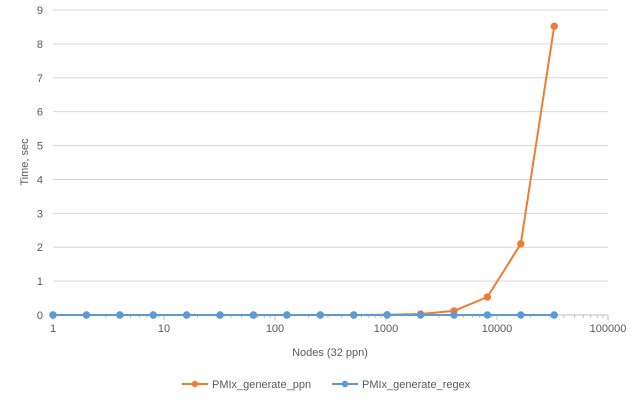  Describe the element at coordinates (164, 329) in the screenshot. I see `x-tick-label: 10` at that location.